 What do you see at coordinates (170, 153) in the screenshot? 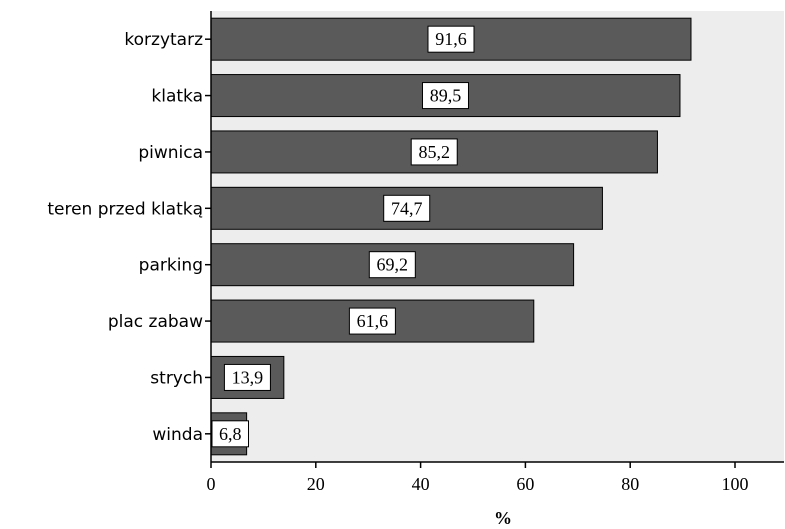
I see `category-label-2: piwnica` at bounding box center [170, 153].